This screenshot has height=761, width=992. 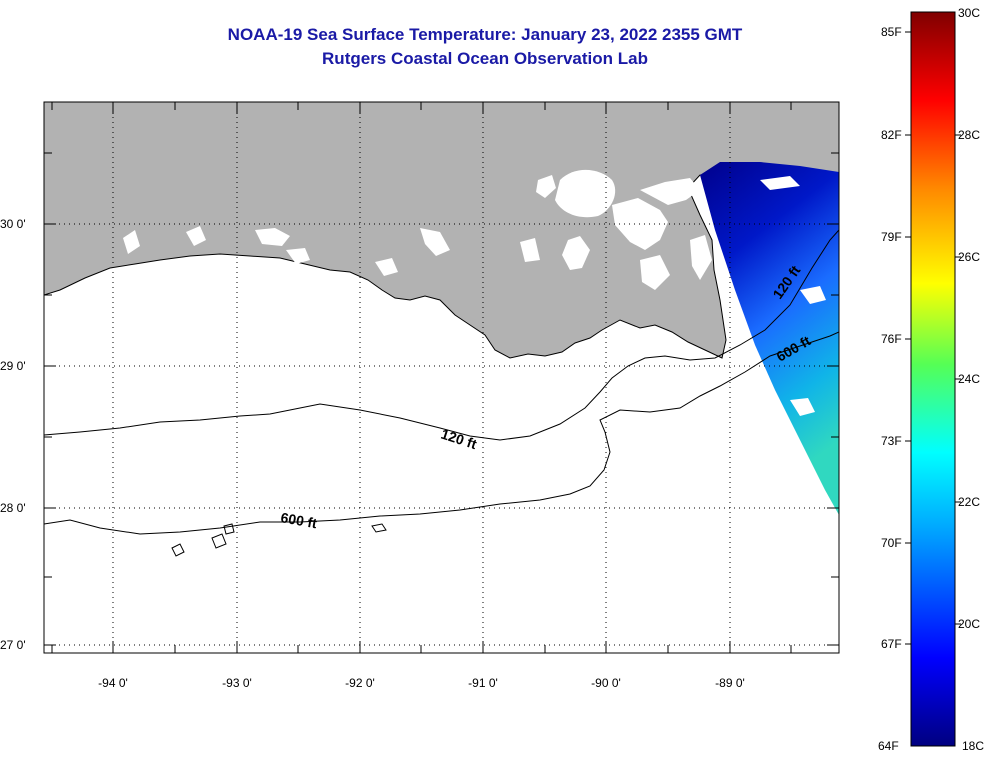 I want to click on contour-label-600ft: 600 ft, so click(x=298, y=520).